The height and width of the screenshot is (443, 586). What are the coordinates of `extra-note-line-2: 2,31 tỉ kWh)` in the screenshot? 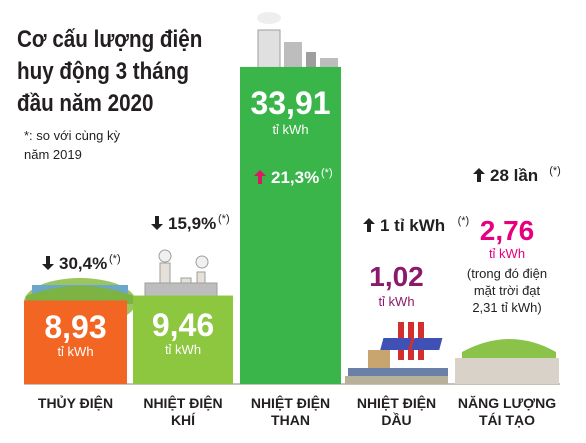 It's located at (506, 307).